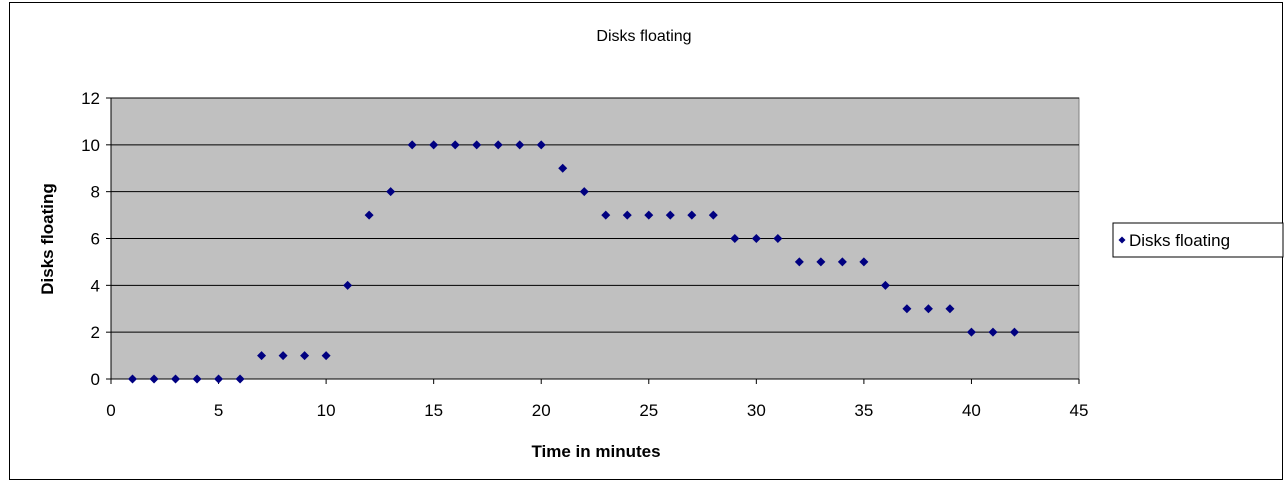  I want to click on y-tick-label: 12, so click(90, 98).